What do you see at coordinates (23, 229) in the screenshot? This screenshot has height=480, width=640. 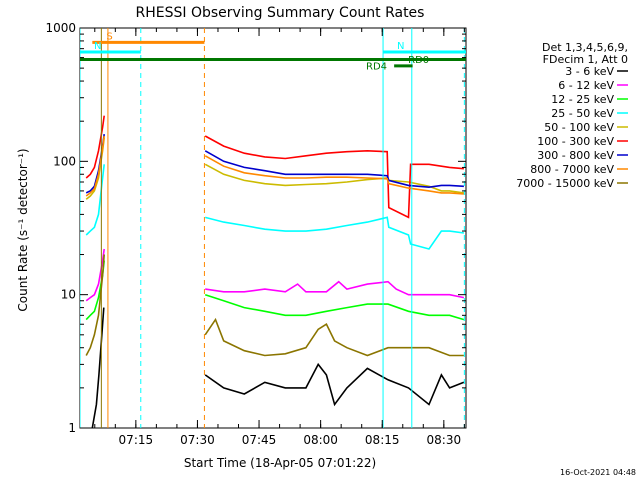 I see `y-axis-label: Count Rate (s⁻¹ detector⁻¹)` at bounding box center [23, 229].